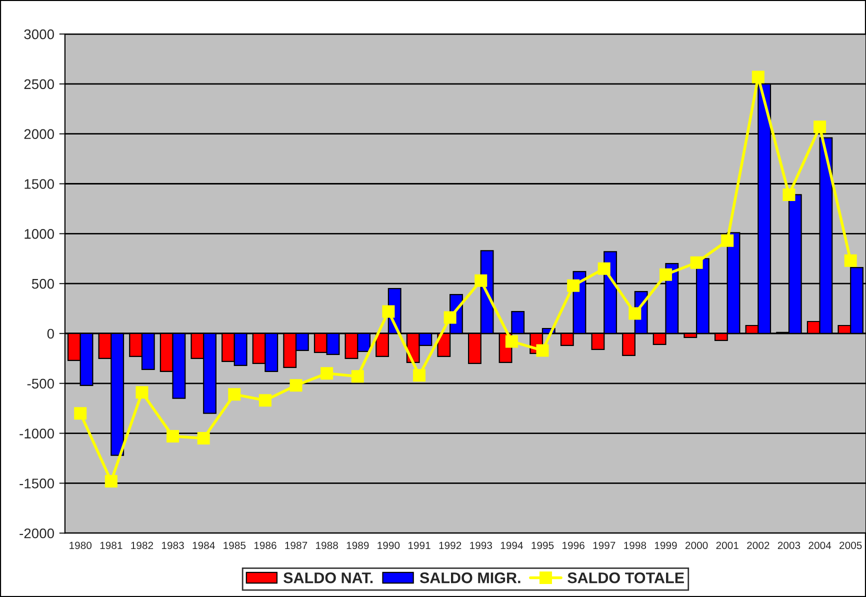 The image size is (866, 597). What do you see at coordinates (39, 234) in the screenshot?
I see `y-tick-label: 1000` at bounding box center [39, 234].